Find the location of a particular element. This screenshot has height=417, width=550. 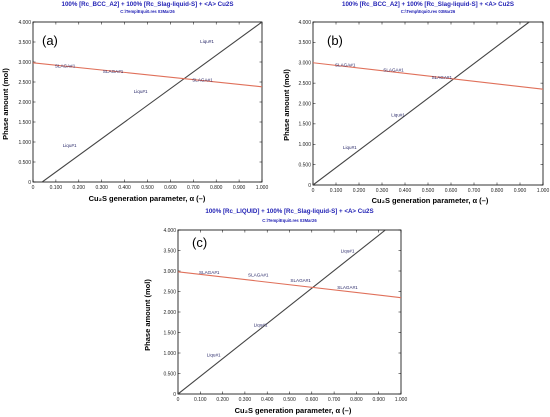

panel-label: (b) is located at coordinates (335, 40).